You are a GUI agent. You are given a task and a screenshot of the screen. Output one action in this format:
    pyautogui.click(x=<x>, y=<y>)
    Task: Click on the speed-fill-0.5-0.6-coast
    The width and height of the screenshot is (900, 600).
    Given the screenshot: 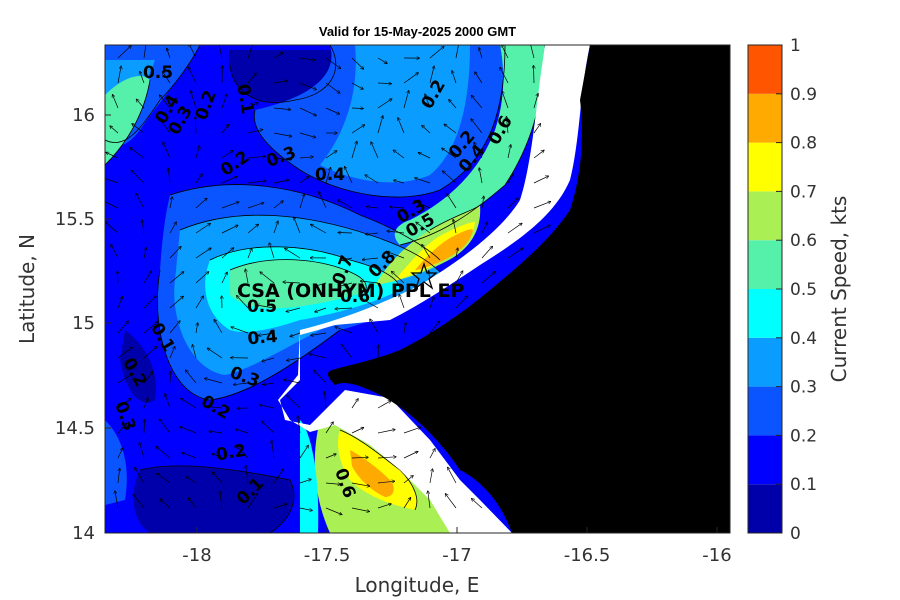 What is the action you would take?
    pyautogui.click(x=469, y=145)
    